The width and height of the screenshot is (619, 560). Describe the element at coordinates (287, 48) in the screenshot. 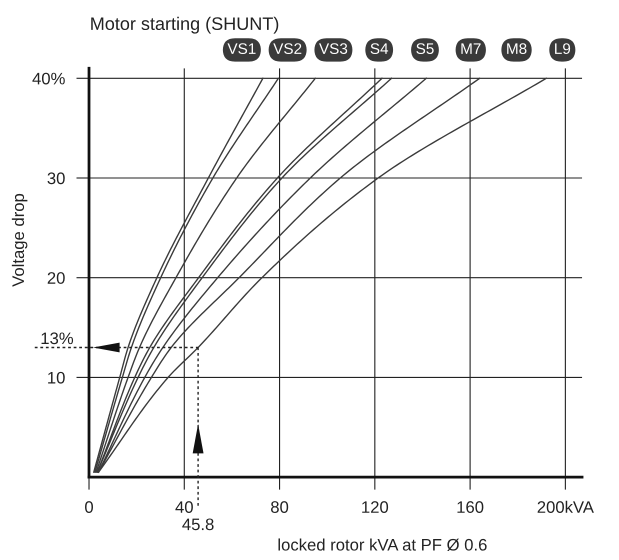

I see `legend-label: VS2` at that location.